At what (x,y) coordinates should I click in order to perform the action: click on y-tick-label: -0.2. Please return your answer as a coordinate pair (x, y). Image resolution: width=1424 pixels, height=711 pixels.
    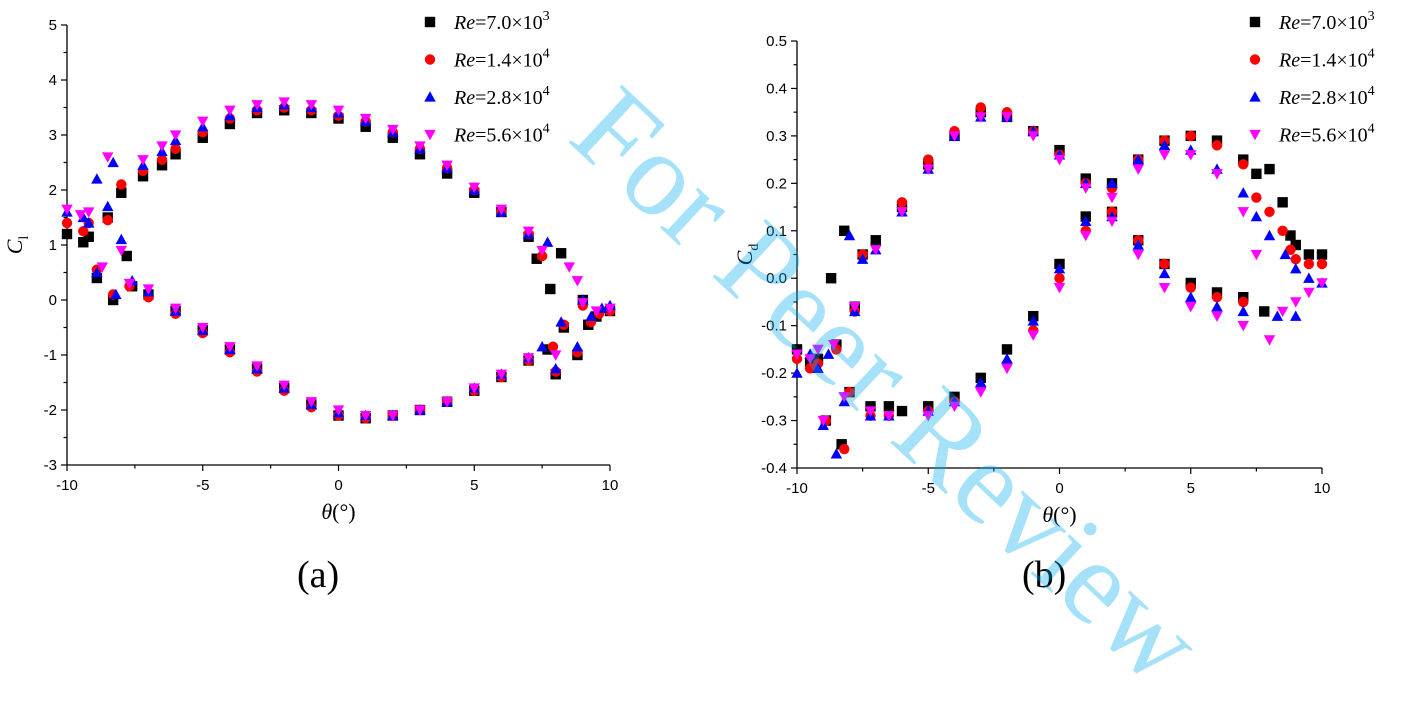
    Looking at the image, I should click on (774, 373).